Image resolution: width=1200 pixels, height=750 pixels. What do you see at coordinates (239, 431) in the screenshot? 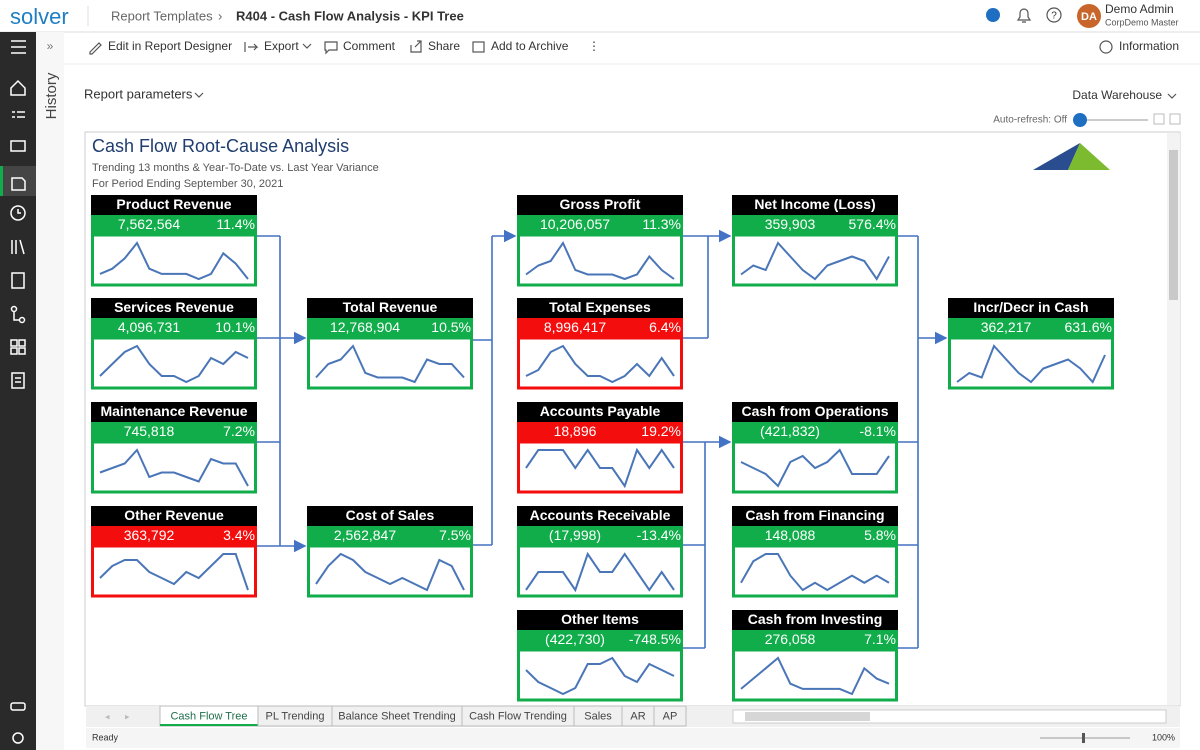
I see `node-pct: 7.2%` at bounding box center [239, 431].